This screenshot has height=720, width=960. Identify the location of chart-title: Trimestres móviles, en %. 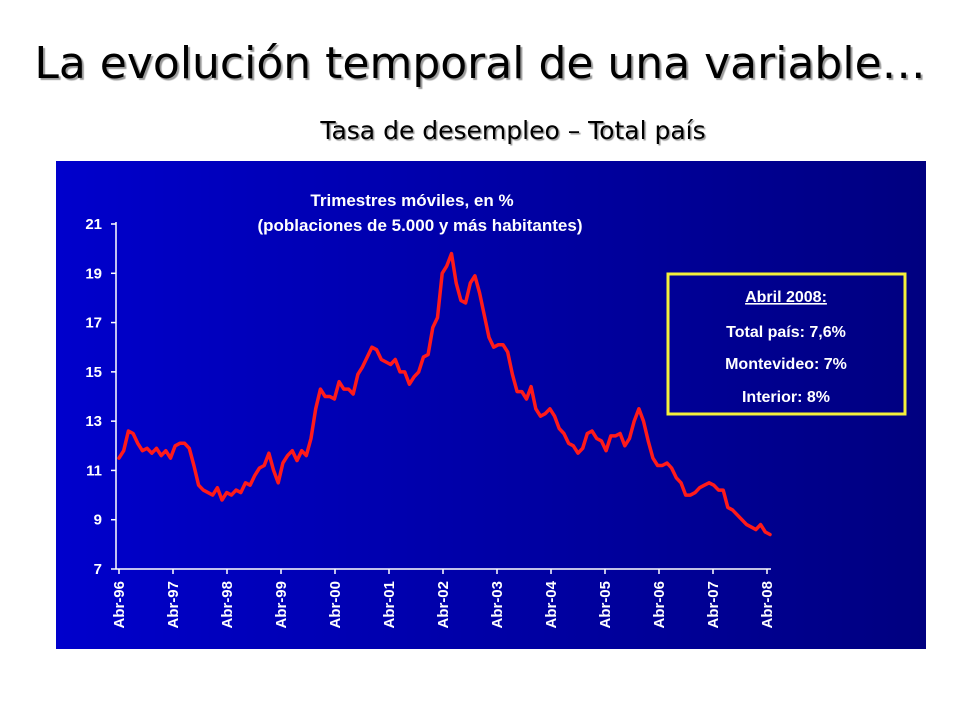
(411, 200).